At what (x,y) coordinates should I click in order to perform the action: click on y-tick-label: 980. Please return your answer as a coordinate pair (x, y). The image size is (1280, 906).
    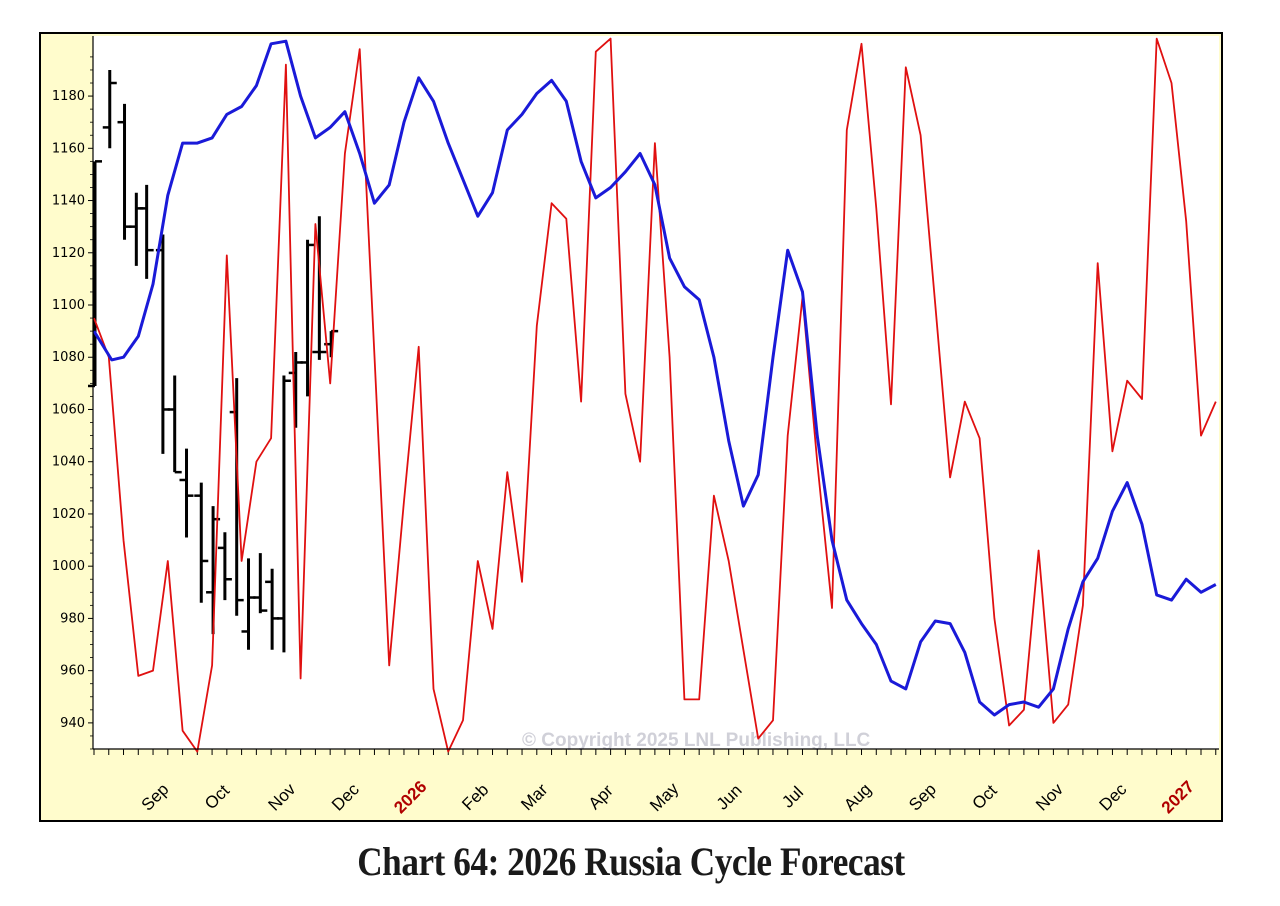
    Looking at the image, I should click on (72, 618).